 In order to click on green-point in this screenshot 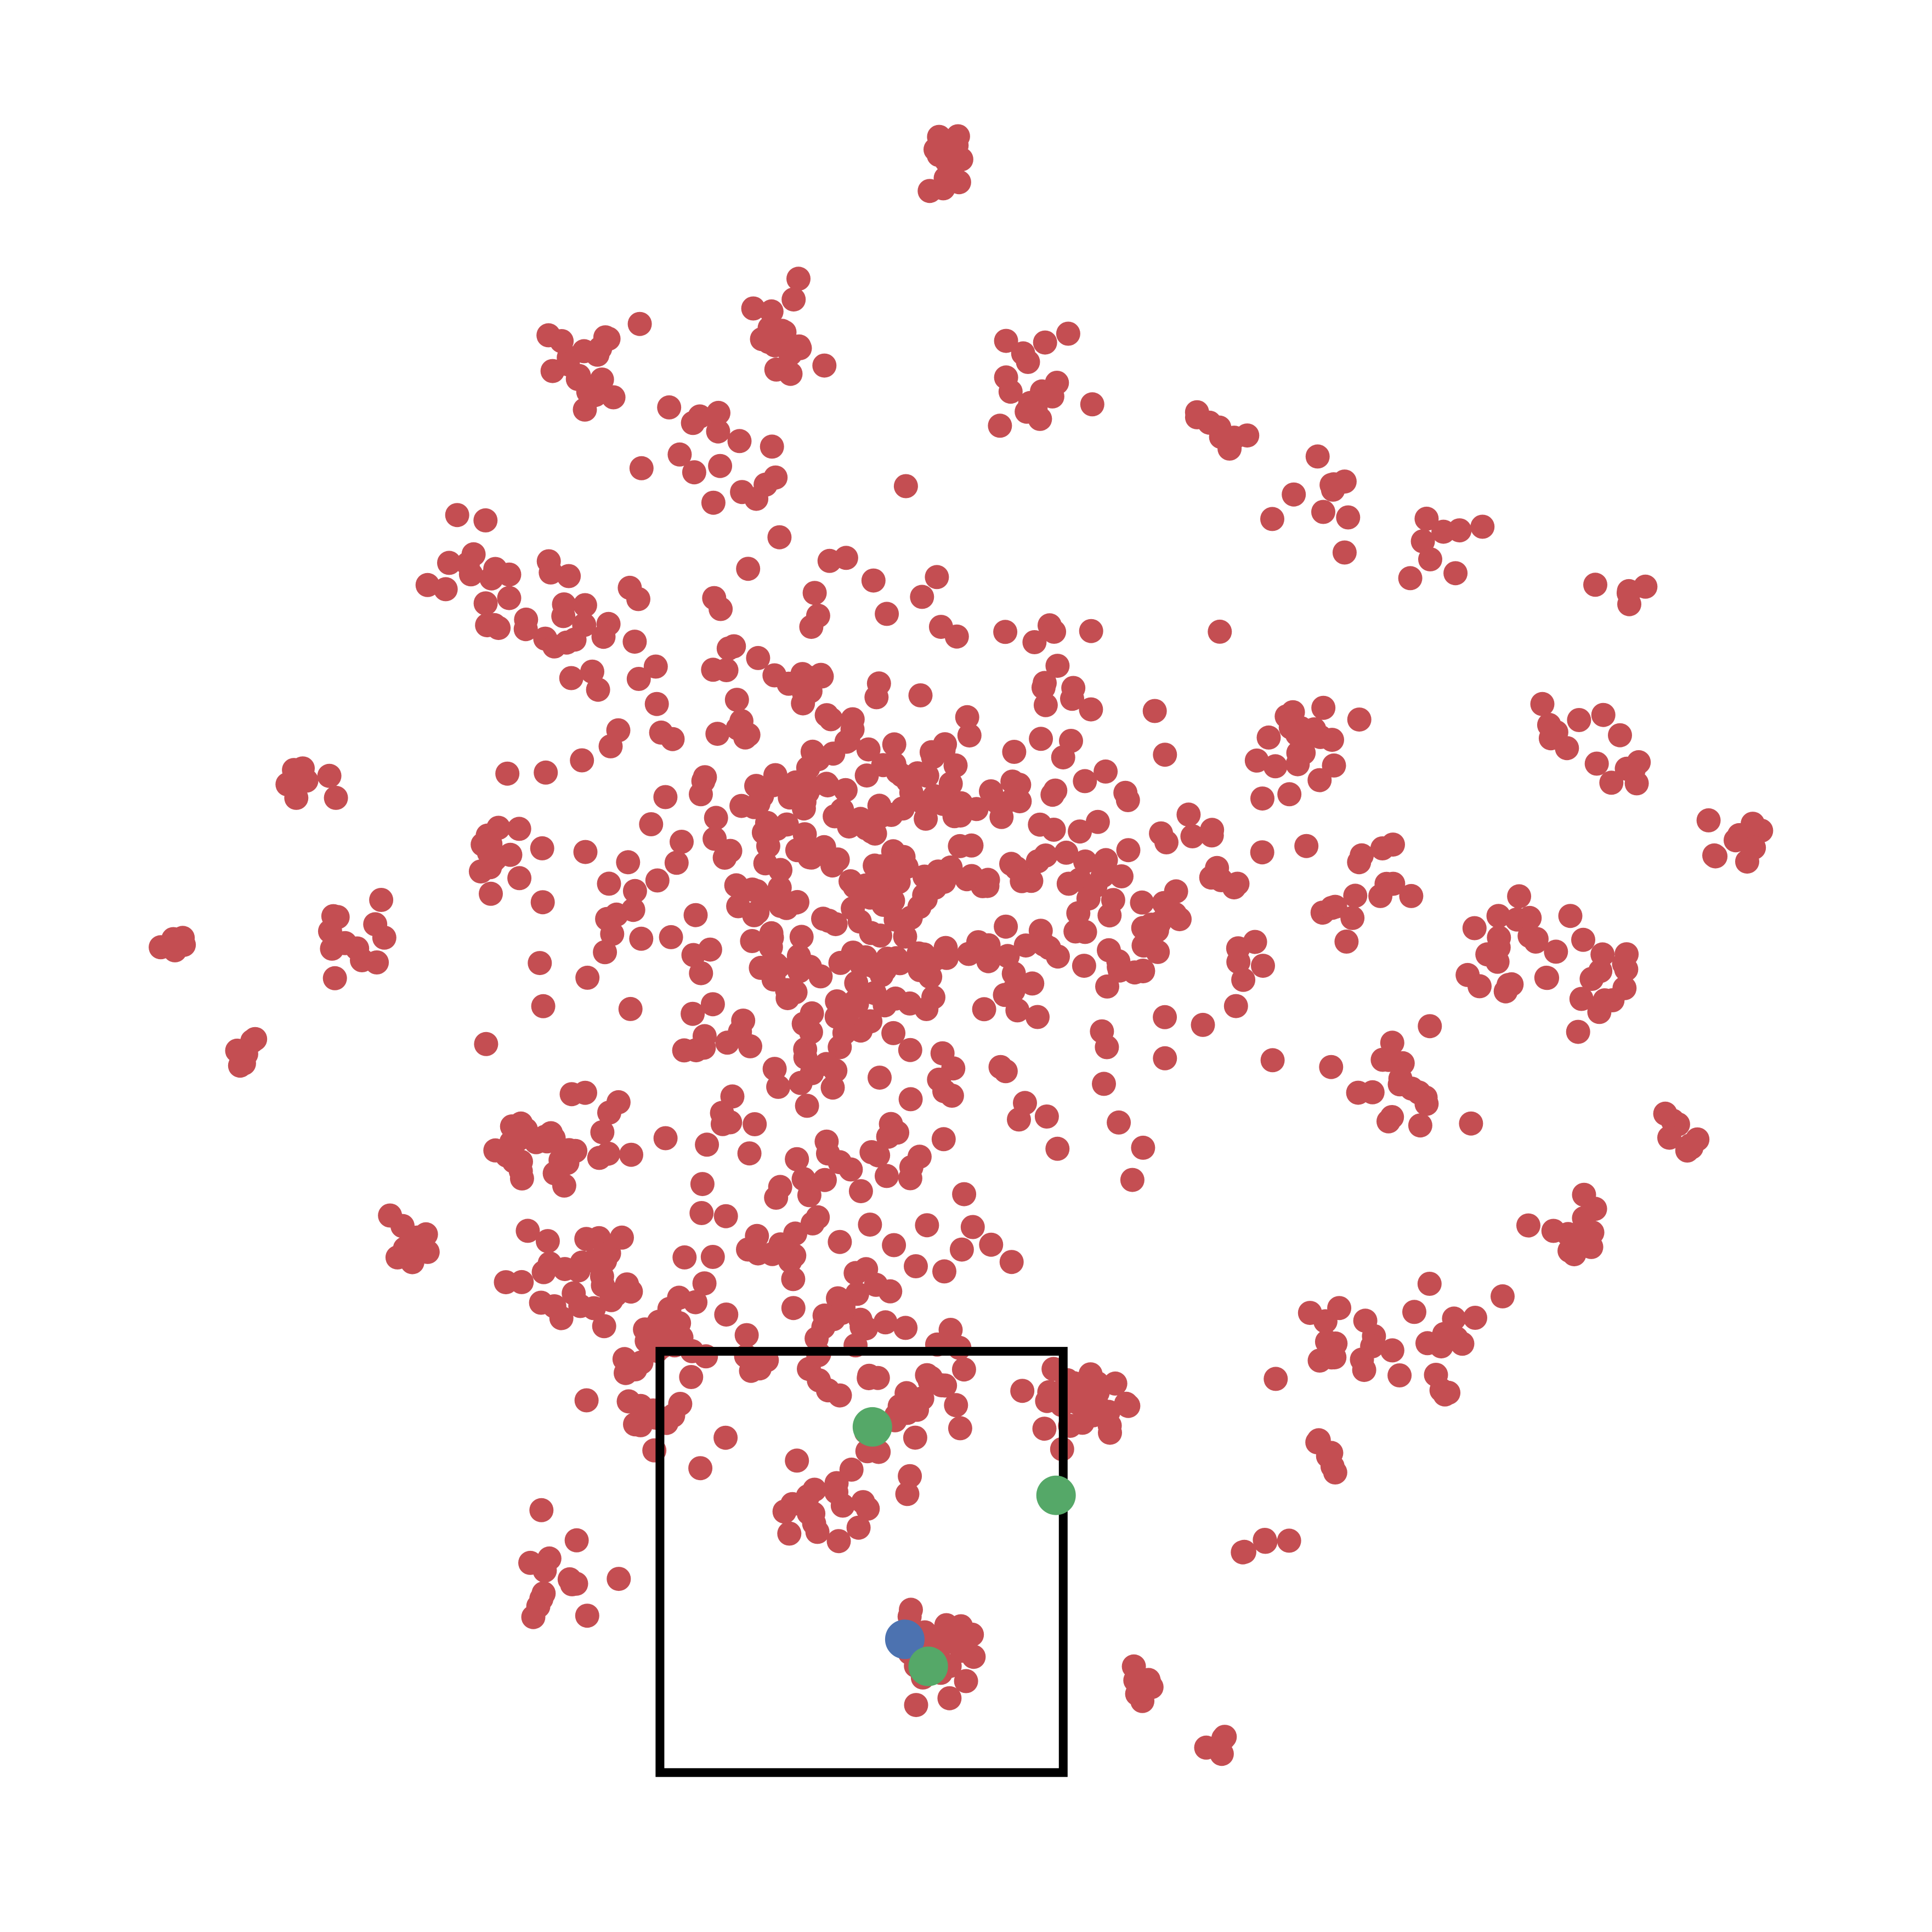, I will do `click(872, 1427)`.